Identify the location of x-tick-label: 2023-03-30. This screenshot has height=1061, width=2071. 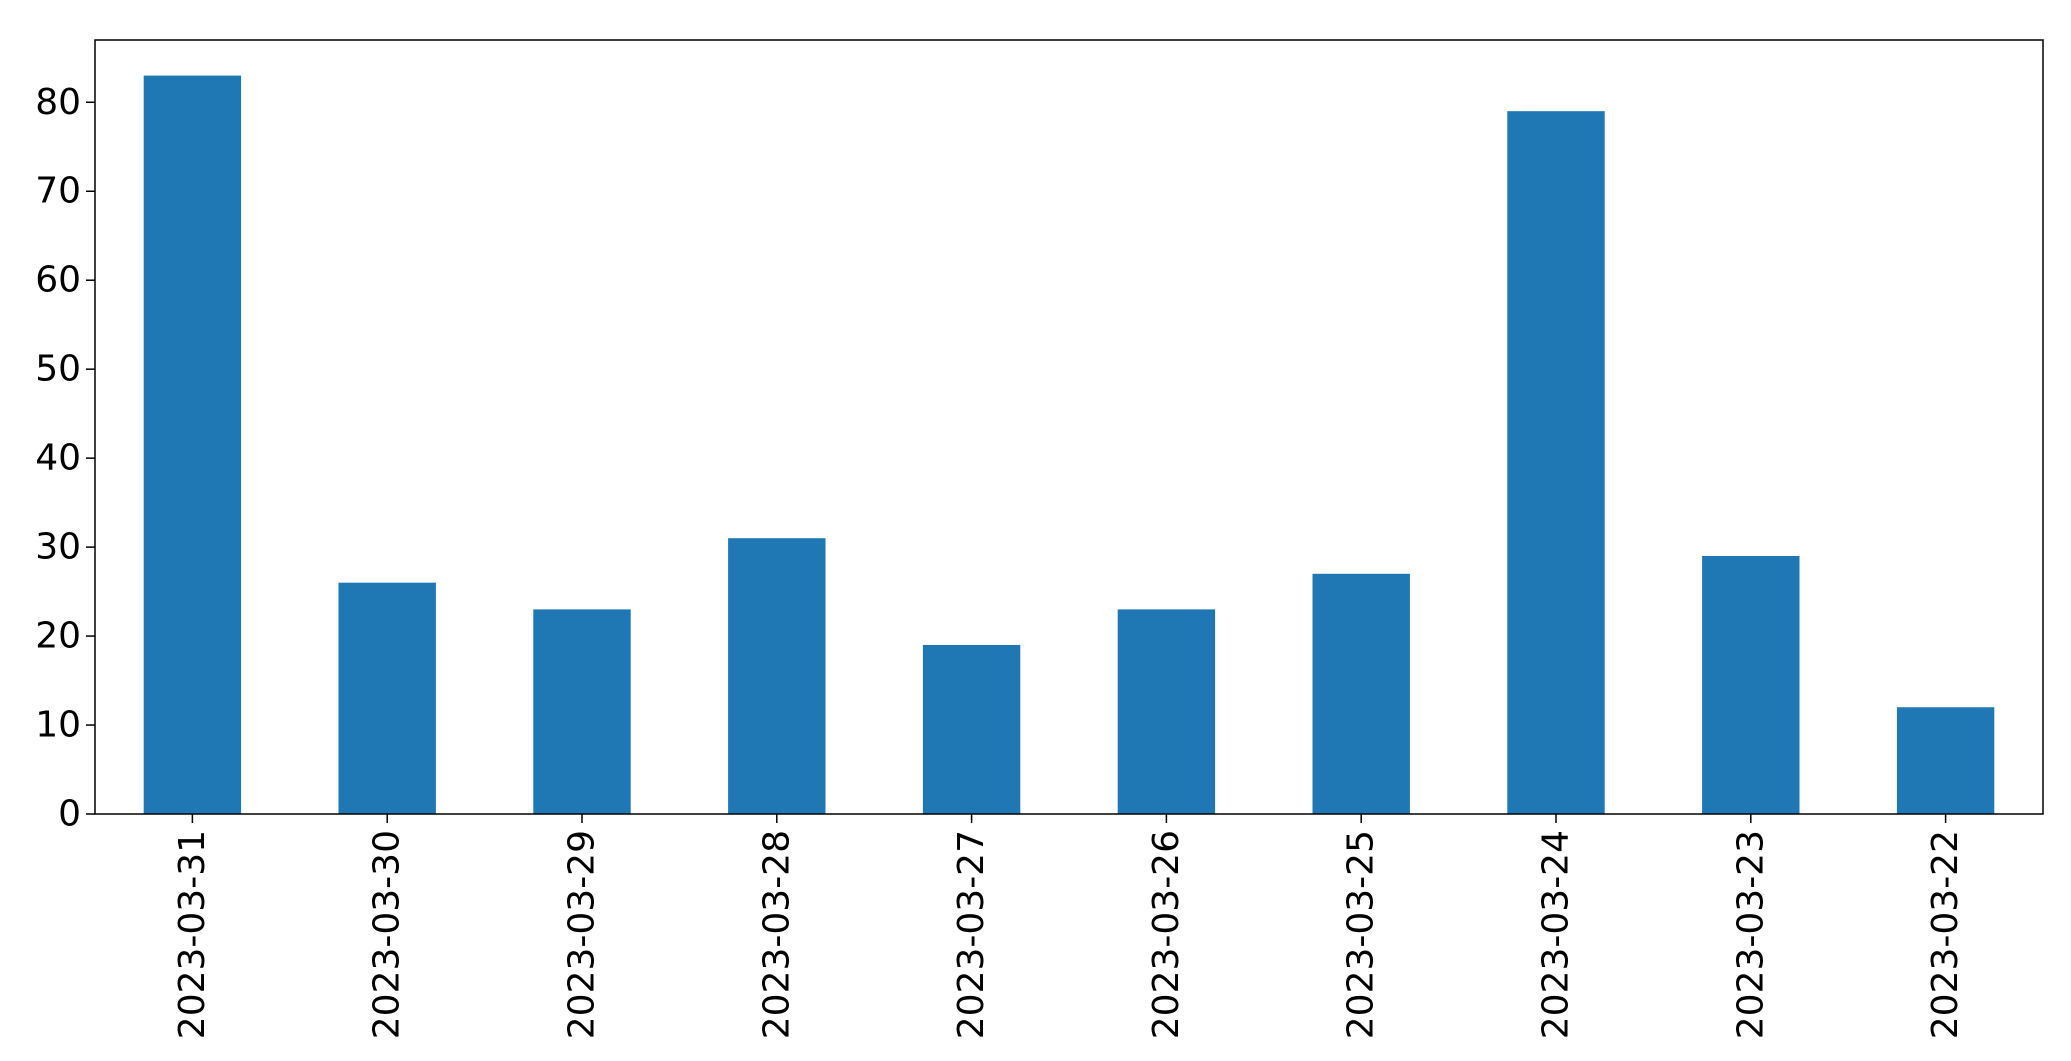
(387, 934).